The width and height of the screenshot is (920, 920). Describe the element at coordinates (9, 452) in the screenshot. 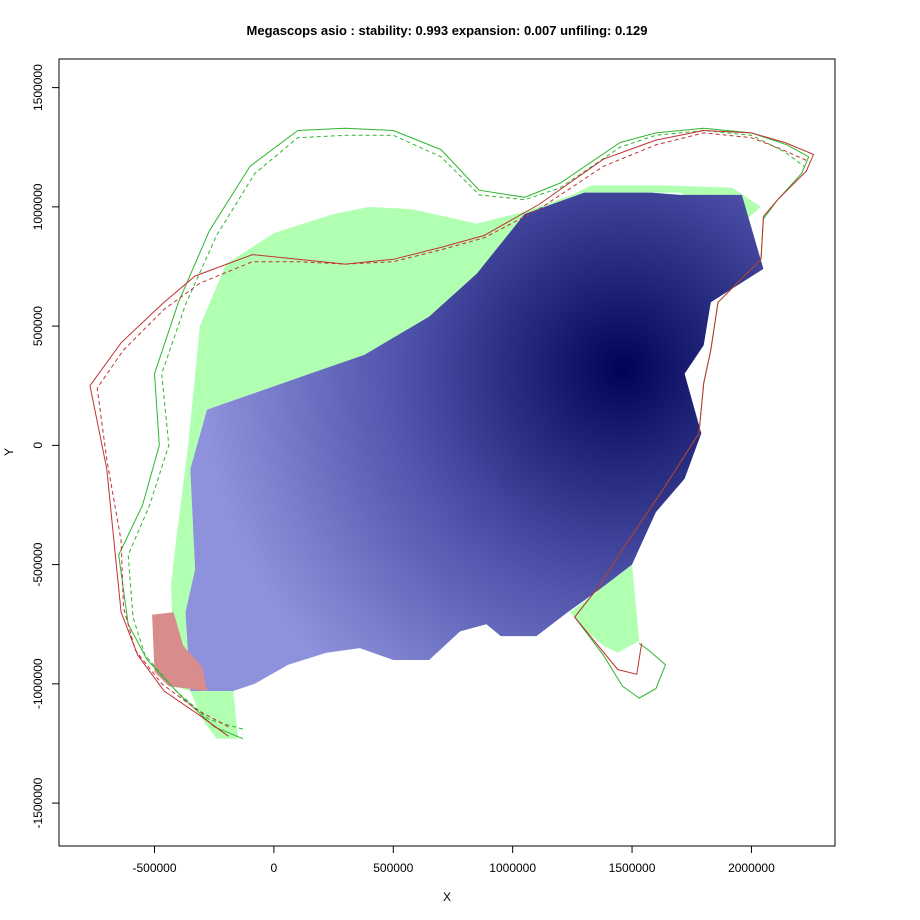

I see `y-axis-label: Y` at that location.